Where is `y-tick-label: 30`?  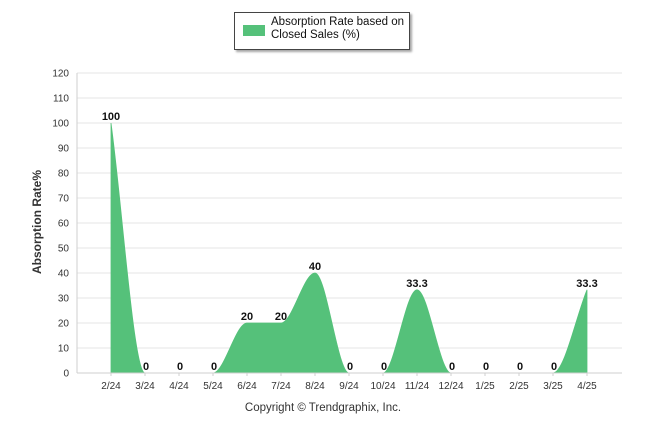 y-tick-label: 30 is located at coordinates (64, 299).